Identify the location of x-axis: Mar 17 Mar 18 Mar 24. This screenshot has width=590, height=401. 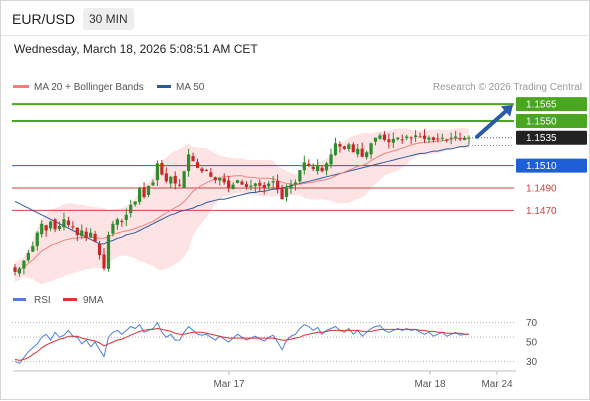
(363, 380).